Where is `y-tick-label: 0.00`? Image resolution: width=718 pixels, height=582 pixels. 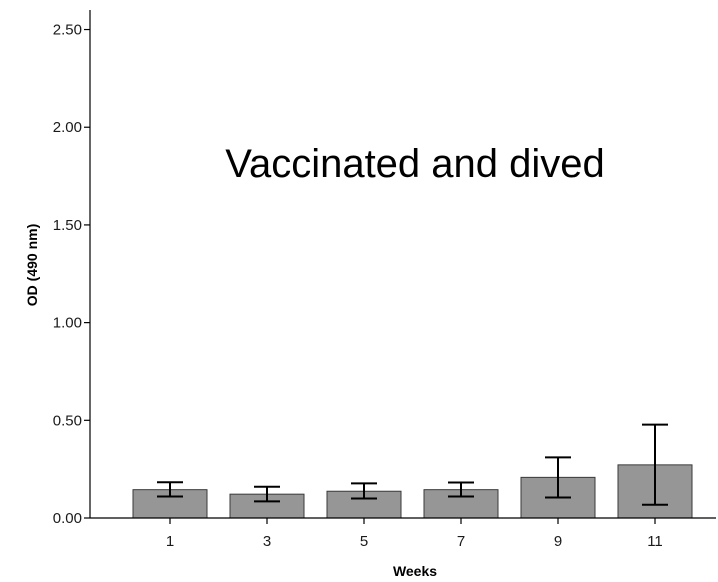 y-tick-label: 0.00 is located at coordinates (67, 518).